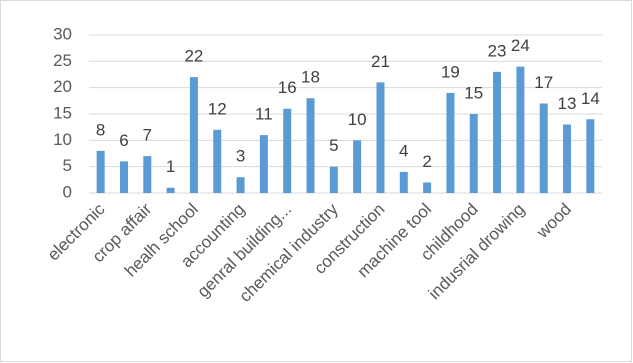  I want to click on data-label: 14, so click(590, 98).